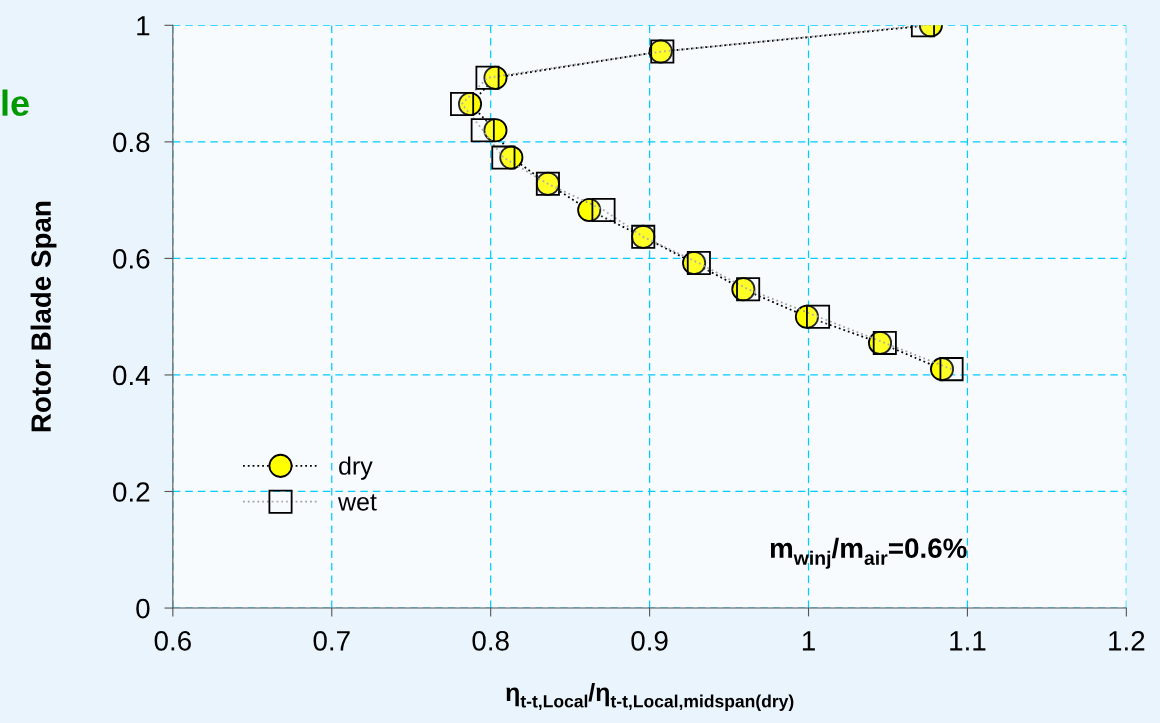 The height and width of the screenshot is (723, 1160). What do you see at coordinates (15, 103) in the screenshot?
I see `text: le` at bounding box center [15, 103].